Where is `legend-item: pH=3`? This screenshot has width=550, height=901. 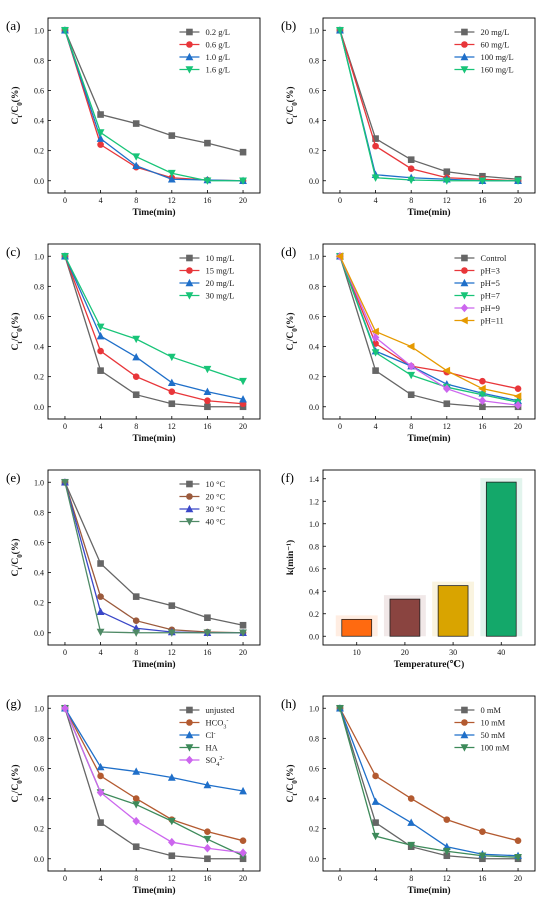 legend-item: pH=3 is located at coordinates (477, 271).